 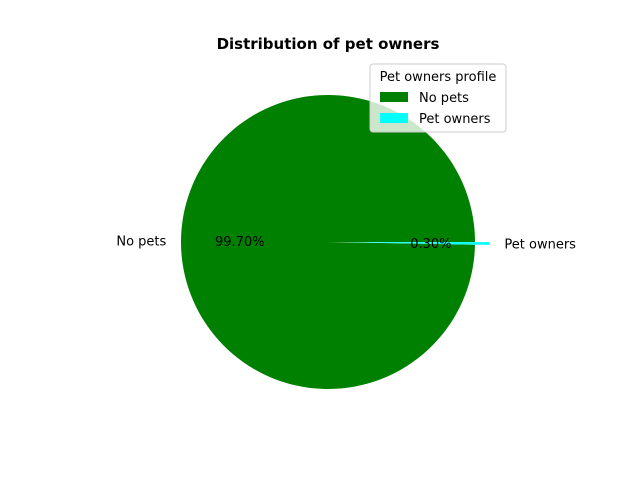 I want to click on chart-title: Distribution of pet owners, so click(x=328, y=44).